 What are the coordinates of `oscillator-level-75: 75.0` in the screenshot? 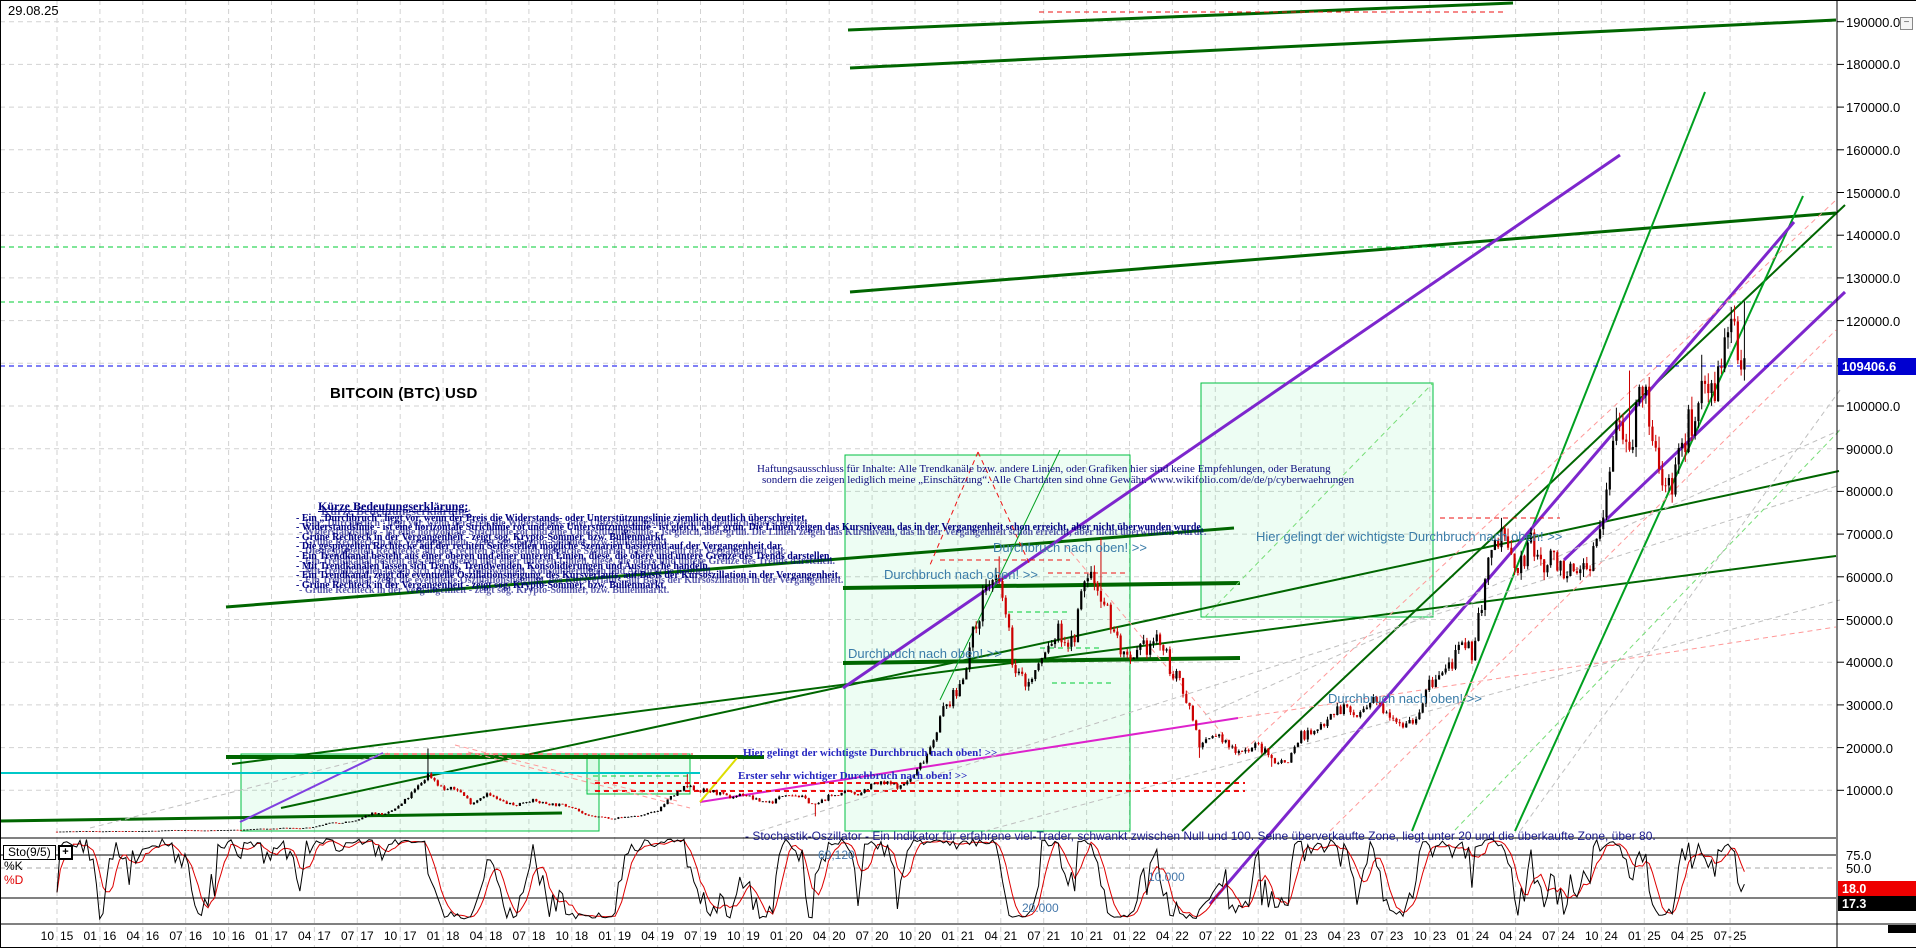 It's located at (1859, 855).